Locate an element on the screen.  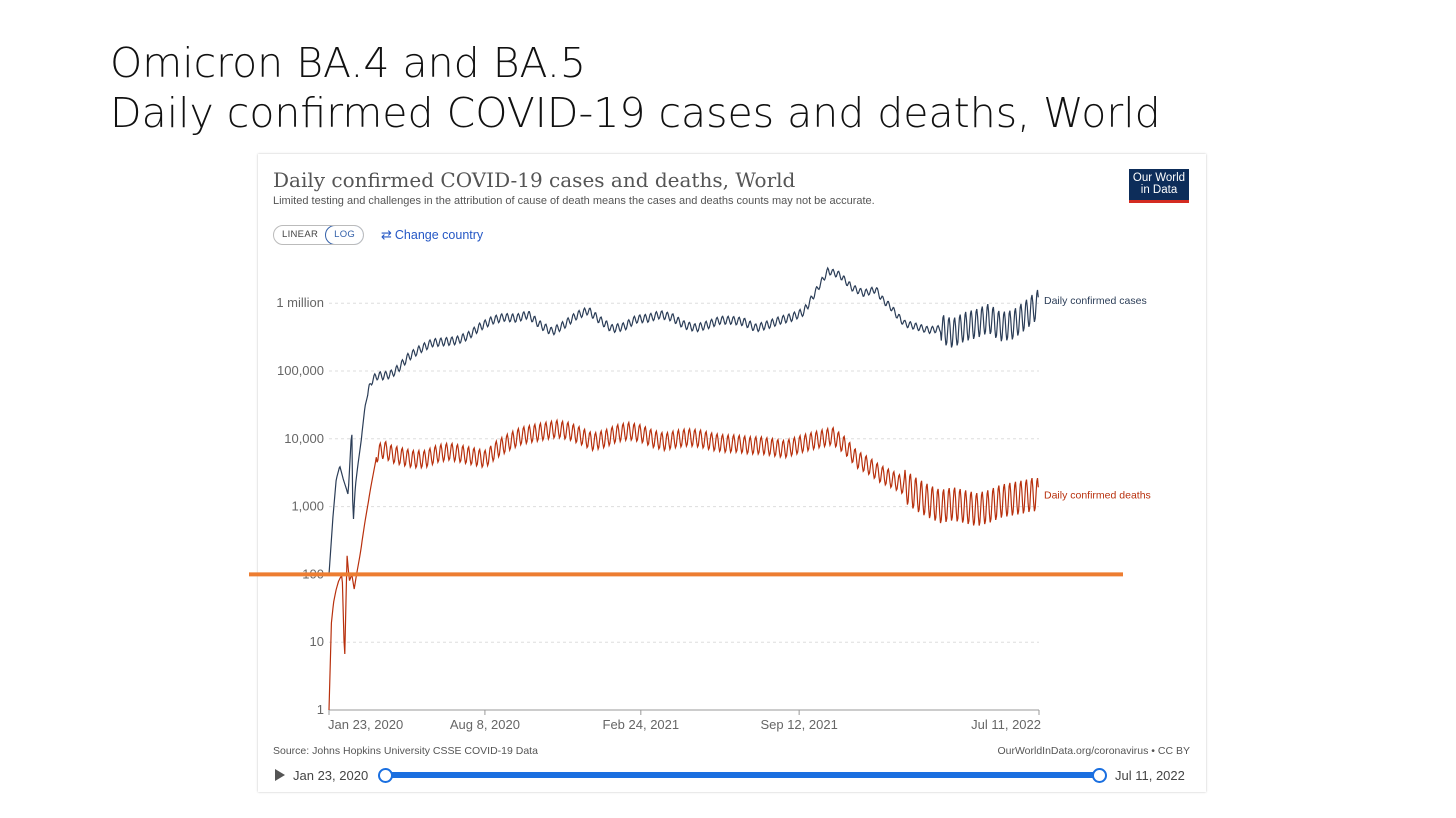
deaths-series-label: Daily confirmed deaths is located at coordinates (1097, 496).